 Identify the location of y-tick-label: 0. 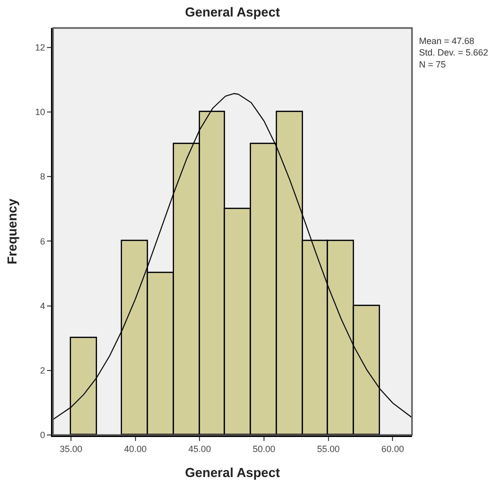
(43, 435).